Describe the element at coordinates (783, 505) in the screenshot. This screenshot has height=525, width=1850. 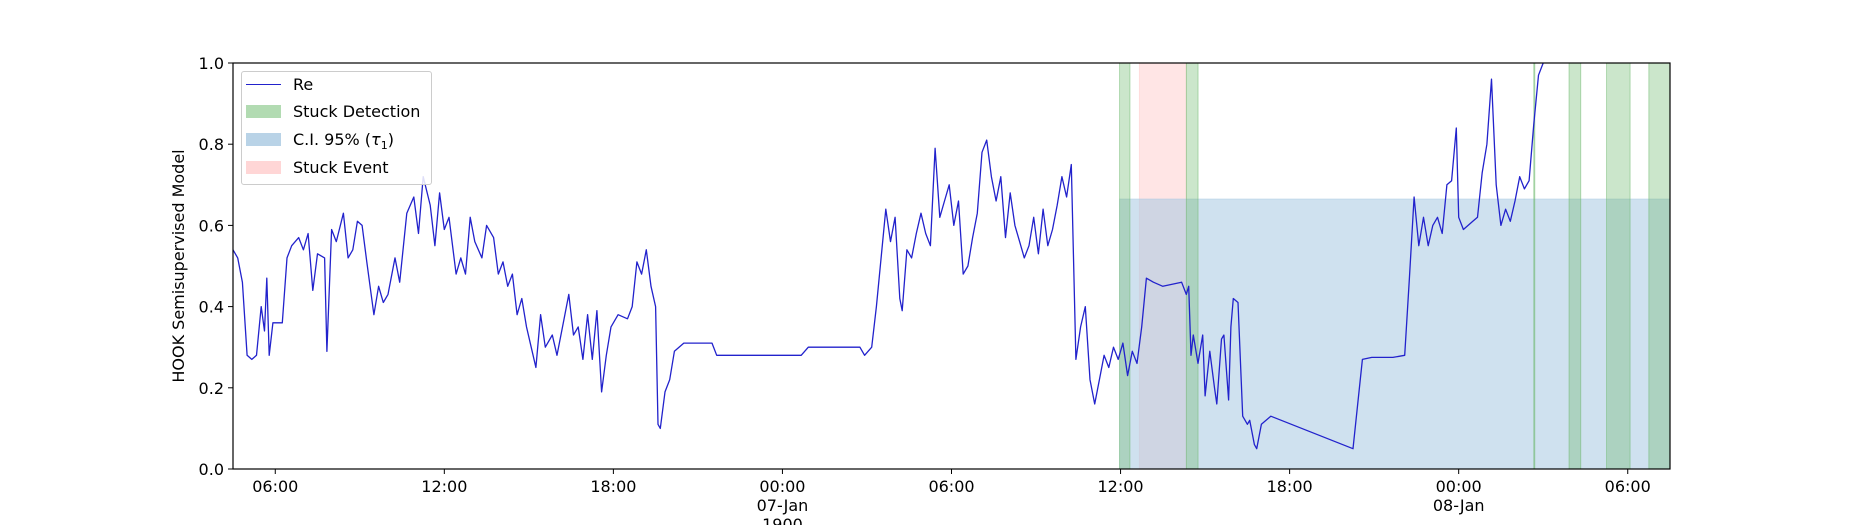
I see `x-date-label: 07-Jan` at that location.